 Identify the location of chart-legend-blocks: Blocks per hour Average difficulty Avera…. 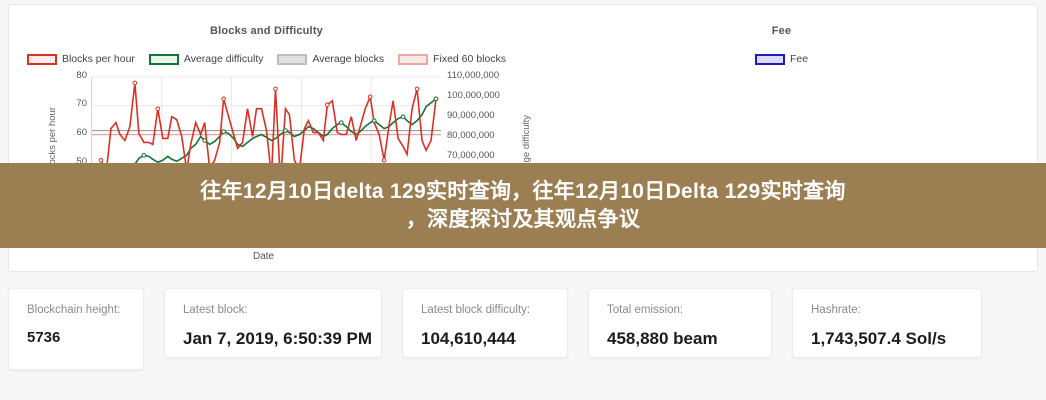
(266, 59).